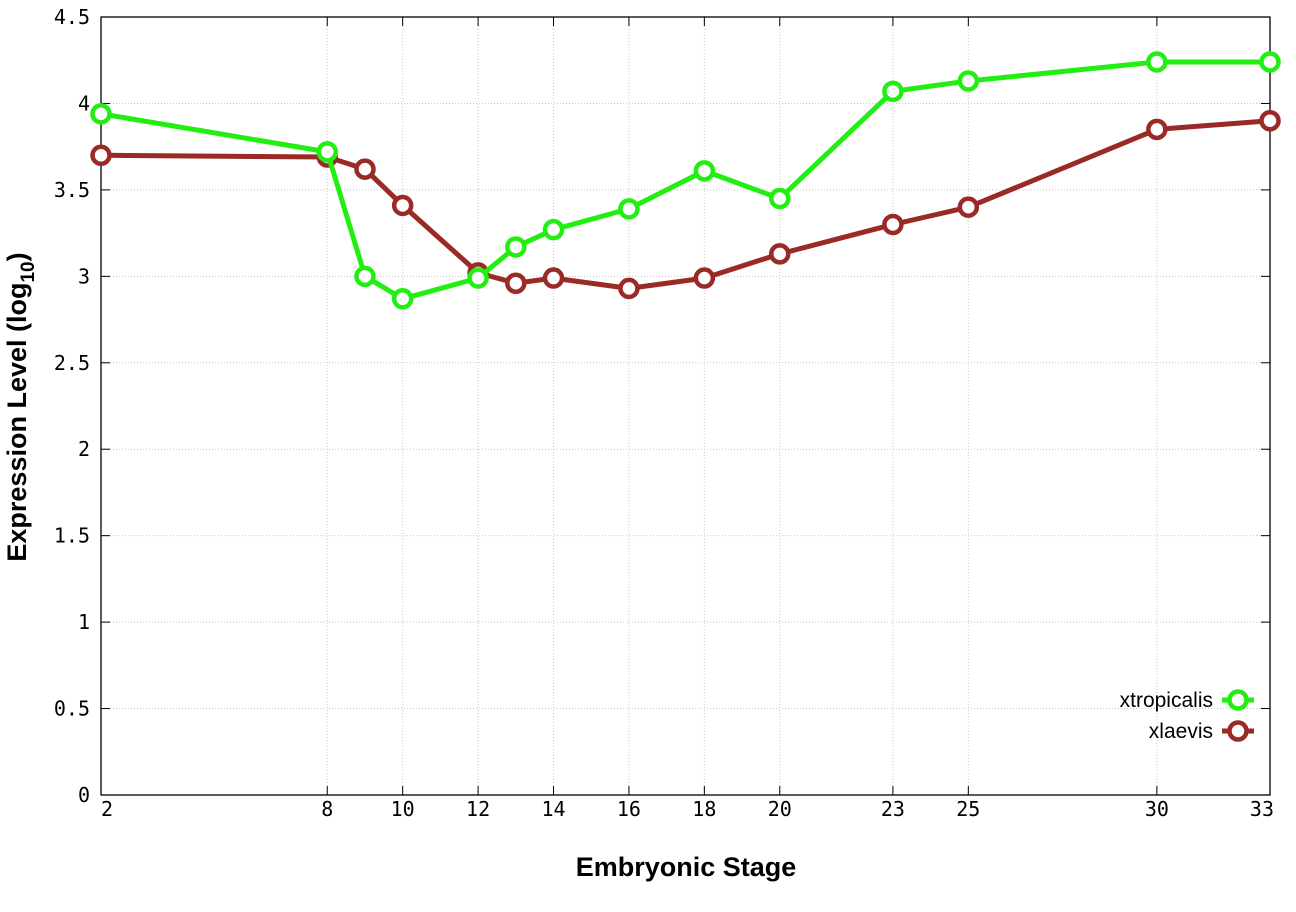  I want to click on x-tick-label: 23, so click(893, 809).